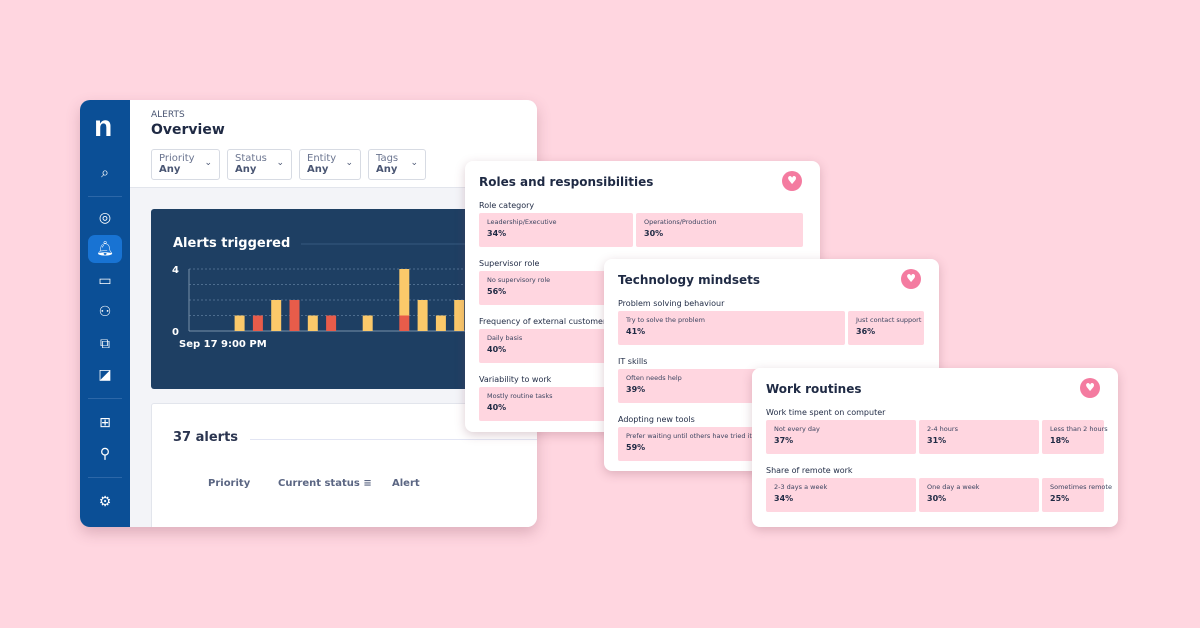 Image resolution: width=1200 pixels, height=628 pixels. What do you see at coordinates (784, 498) in the screenshot?
I see `option-percent: 34%` at bounding box center [784, 498].